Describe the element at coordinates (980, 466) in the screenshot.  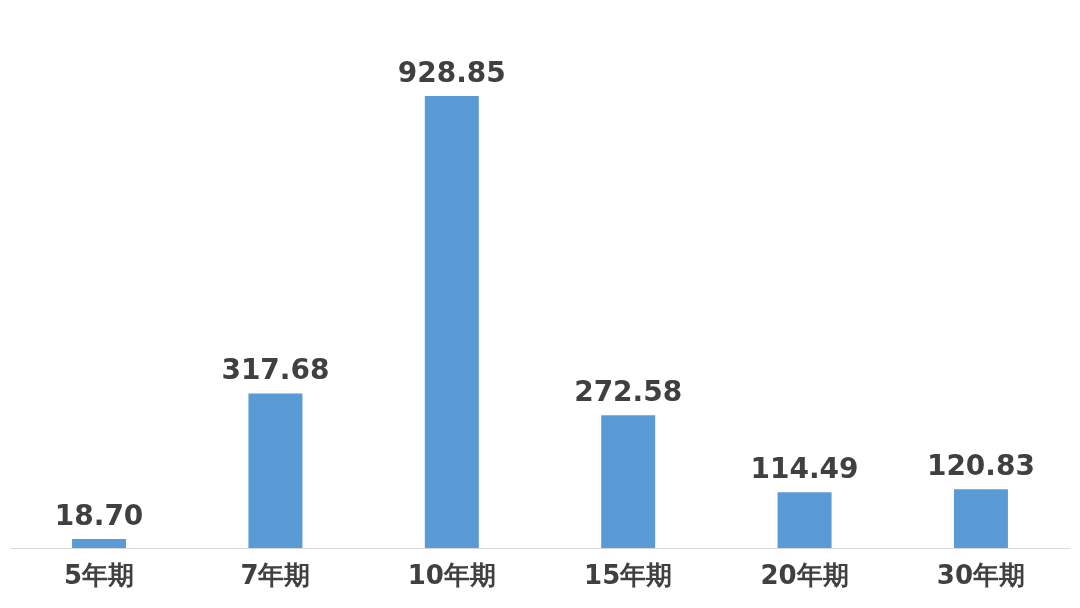
I see `data-label: 120.83` at that location.